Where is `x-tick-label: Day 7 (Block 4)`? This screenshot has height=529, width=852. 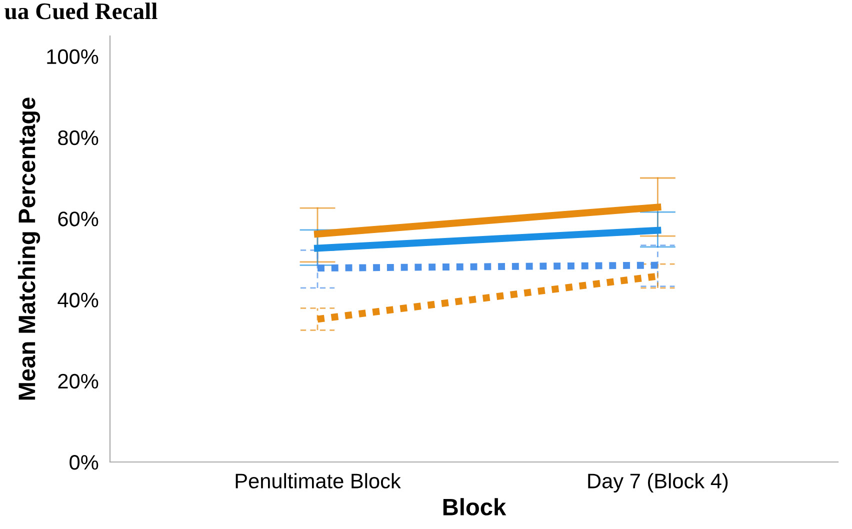
x-tick-label: Day 7 (Block 4) is located at coordinates (658, 483).